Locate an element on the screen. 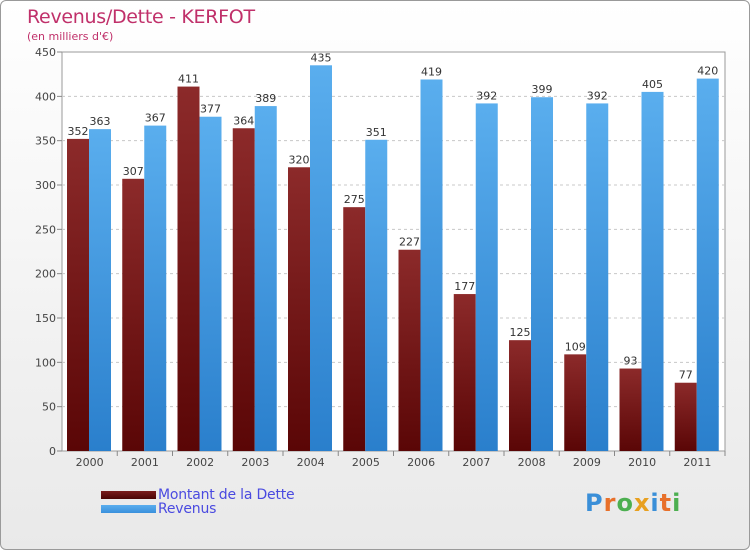  data-label-revenus-2003: 389 is located at coordinates (265, 98).